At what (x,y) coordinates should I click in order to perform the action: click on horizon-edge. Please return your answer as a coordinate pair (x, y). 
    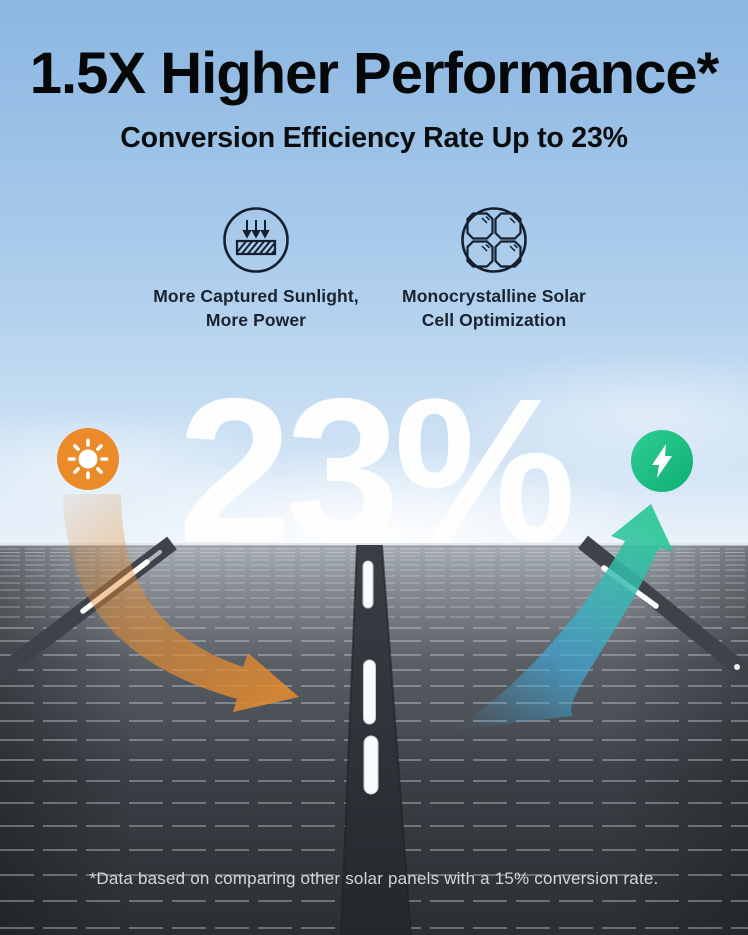
    Looking at the image, I should click on (374, 544).